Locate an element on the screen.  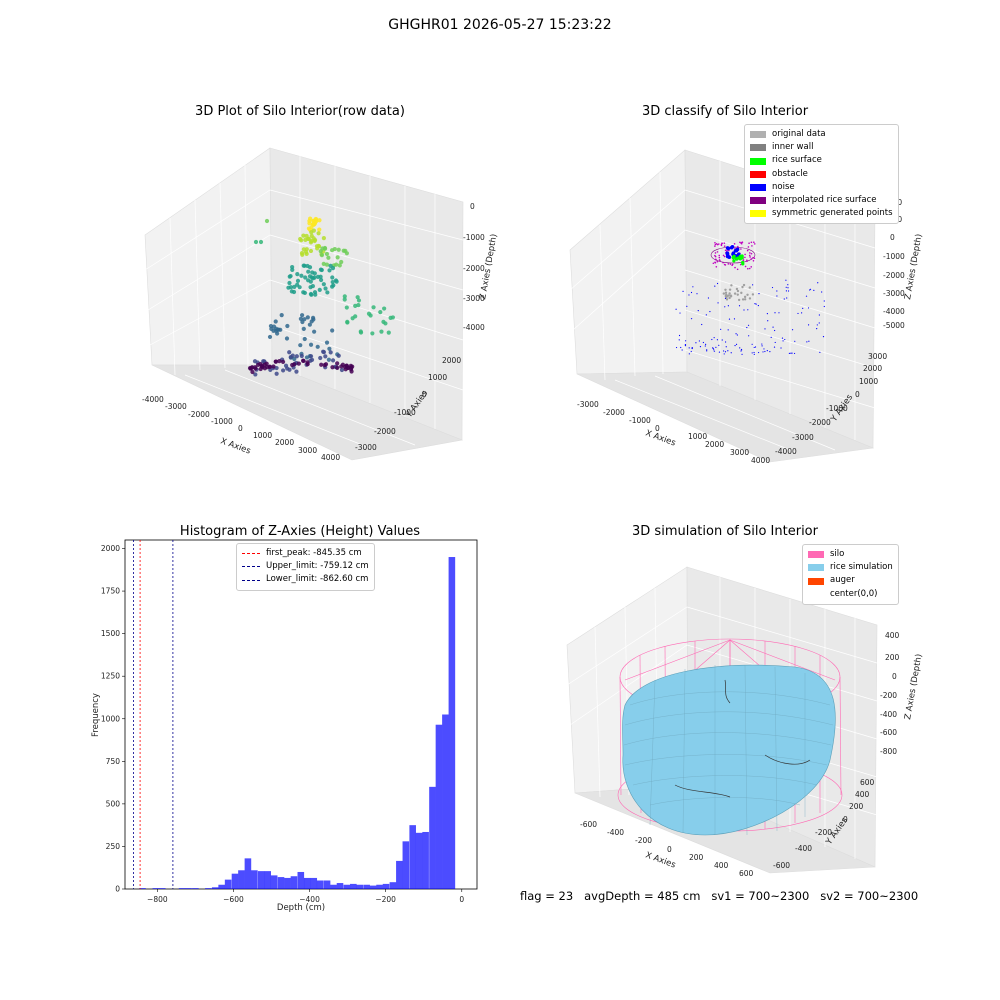
legend-rice-simulation: rice simulation is located at coordinates (850, 567).